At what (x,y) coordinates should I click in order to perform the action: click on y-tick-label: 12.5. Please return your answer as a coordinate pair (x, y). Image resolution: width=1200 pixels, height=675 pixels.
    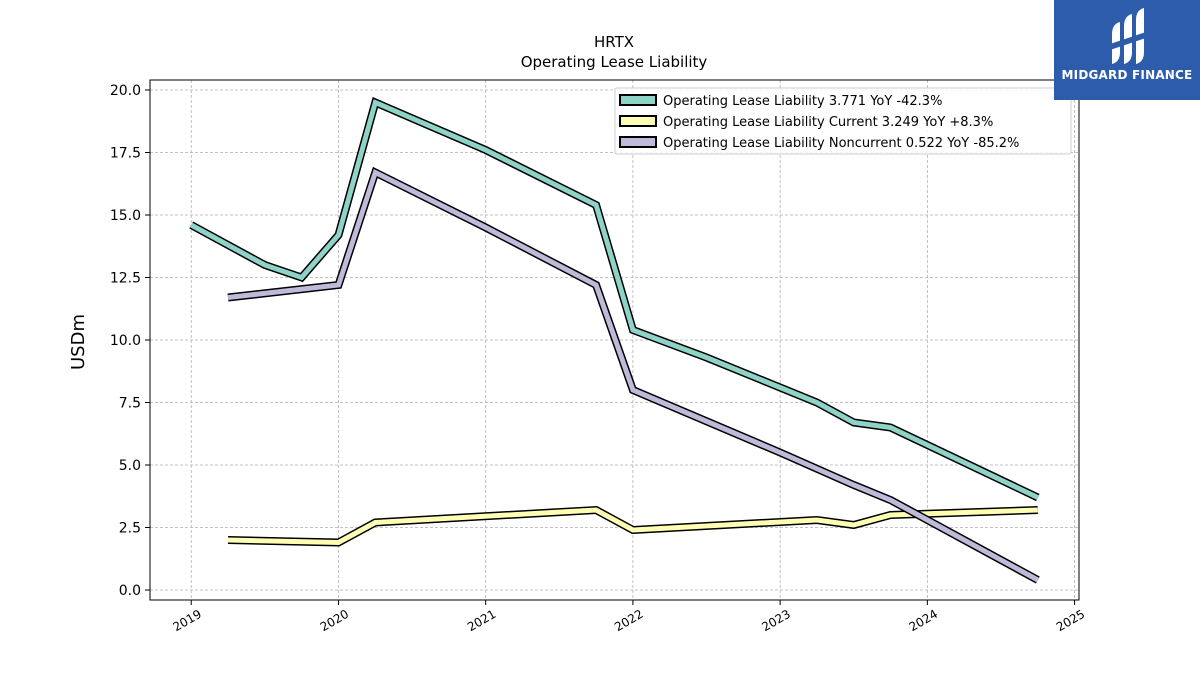
    Looking at the image, I should click on (125, 279).